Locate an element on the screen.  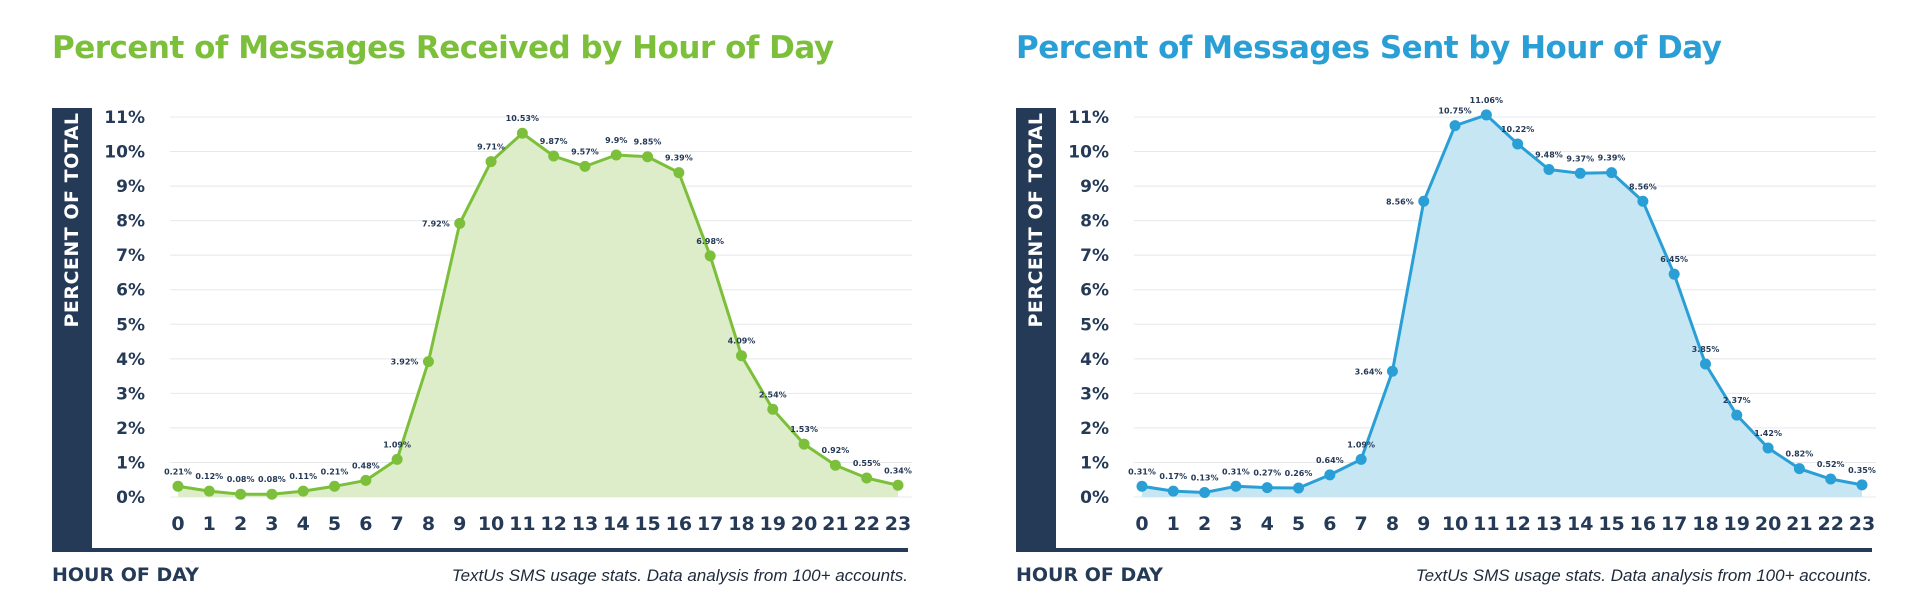
data-label: 0.82% is located at coordinates (1800, 454).